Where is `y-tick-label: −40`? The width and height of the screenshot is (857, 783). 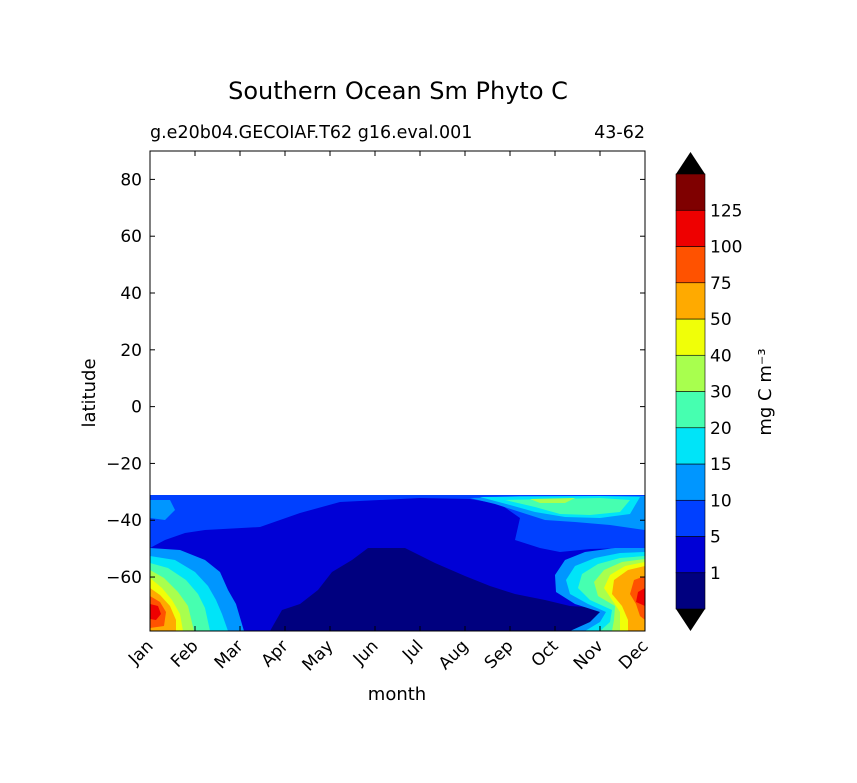 y-tick-label: −40 is located at coordinates (124, 521).